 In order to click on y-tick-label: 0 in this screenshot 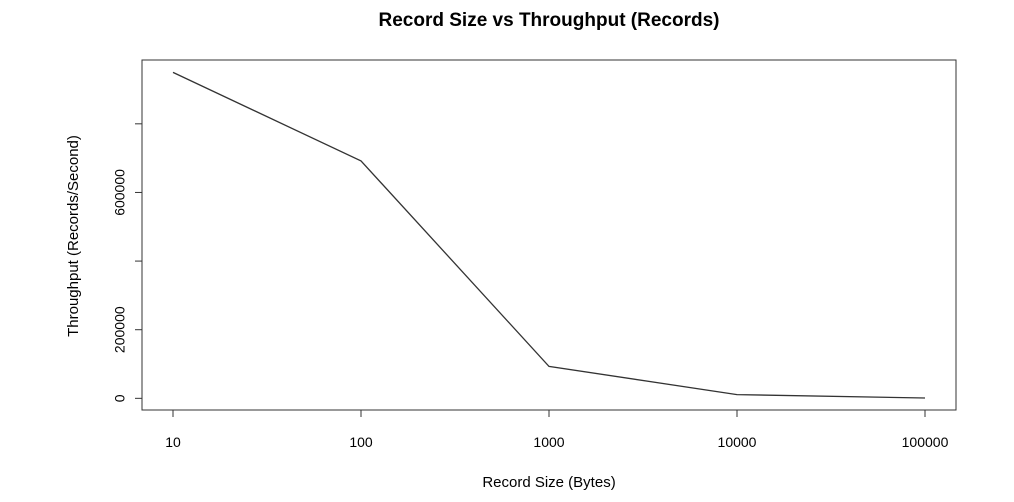, I will do `click(120, 398)`.